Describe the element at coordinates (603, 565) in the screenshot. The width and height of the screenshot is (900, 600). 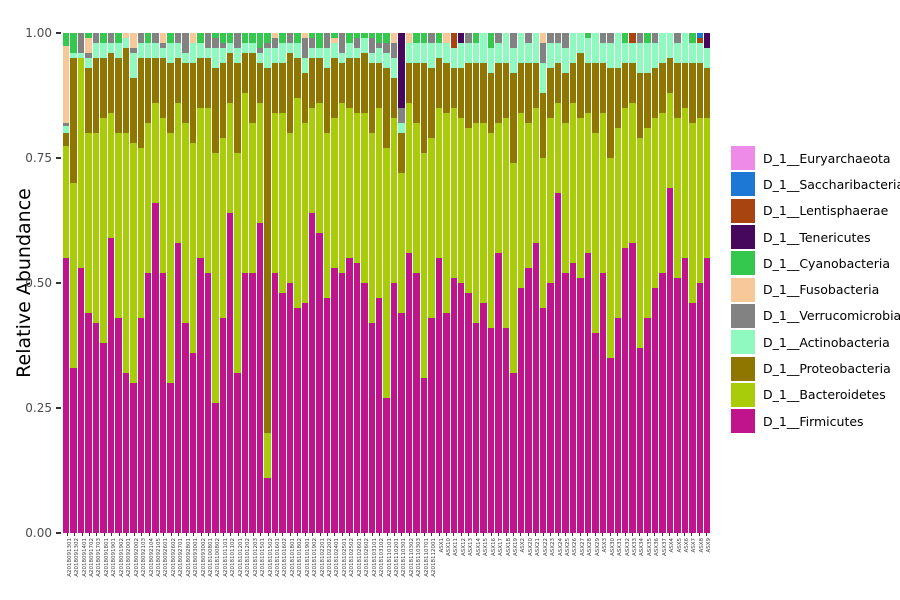
I see `x-tick: ASX3` at that location.